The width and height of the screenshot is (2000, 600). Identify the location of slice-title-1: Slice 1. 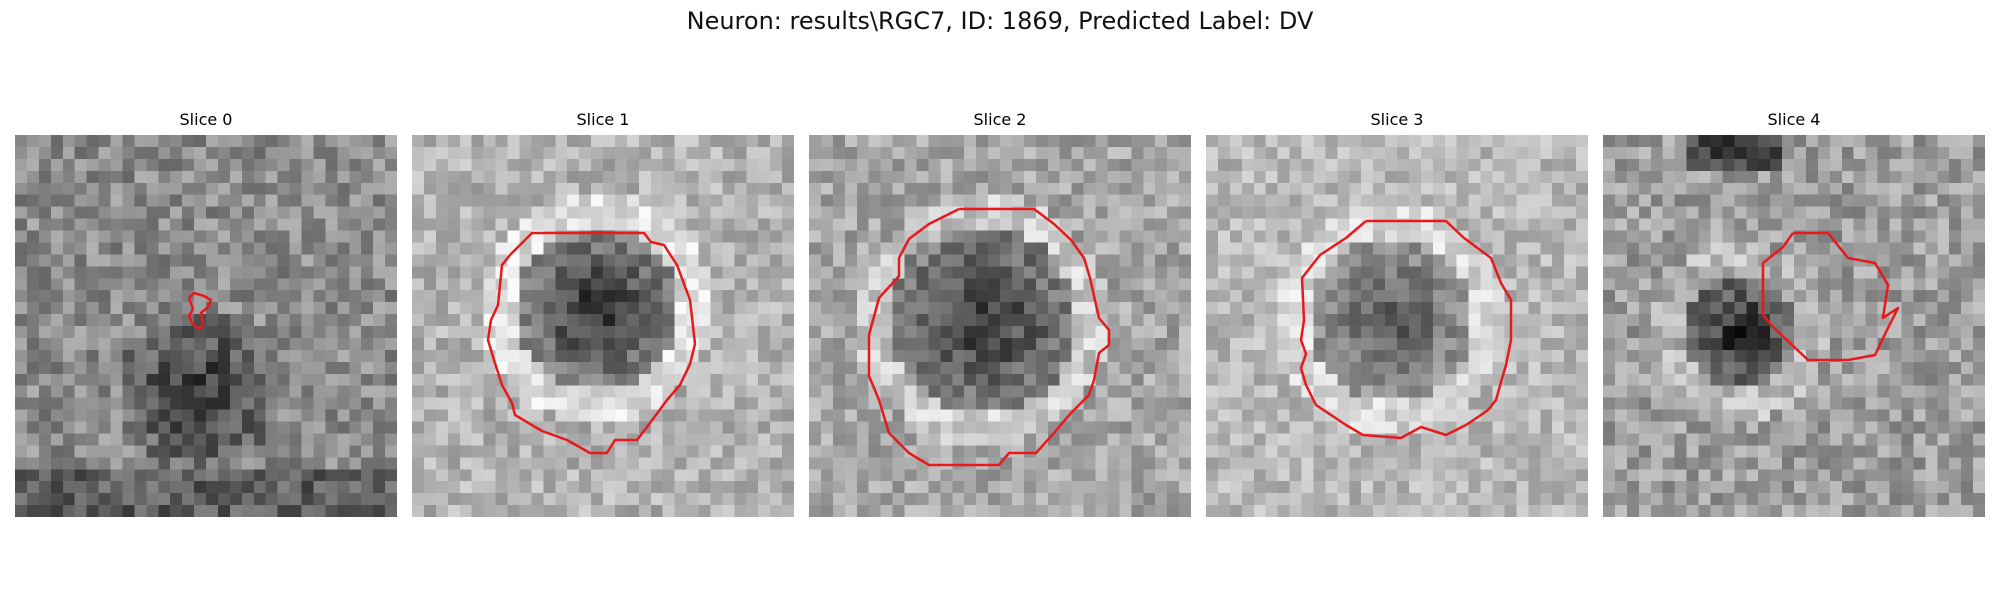
(603, 119).